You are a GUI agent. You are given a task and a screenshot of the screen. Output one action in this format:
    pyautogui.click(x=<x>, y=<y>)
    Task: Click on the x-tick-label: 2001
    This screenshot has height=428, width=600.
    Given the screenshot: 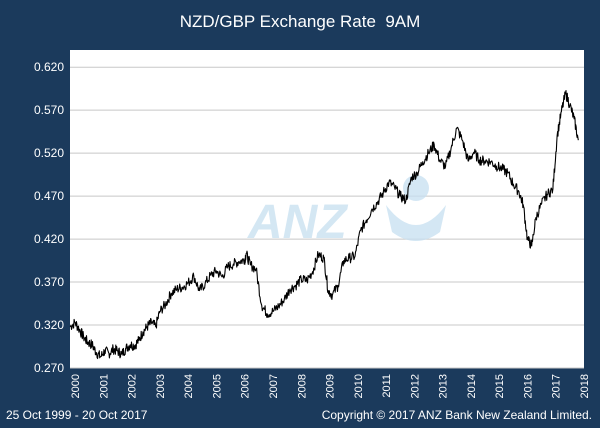 What is the action you would take?
    pyautogui.click(x=104, y=386)
    